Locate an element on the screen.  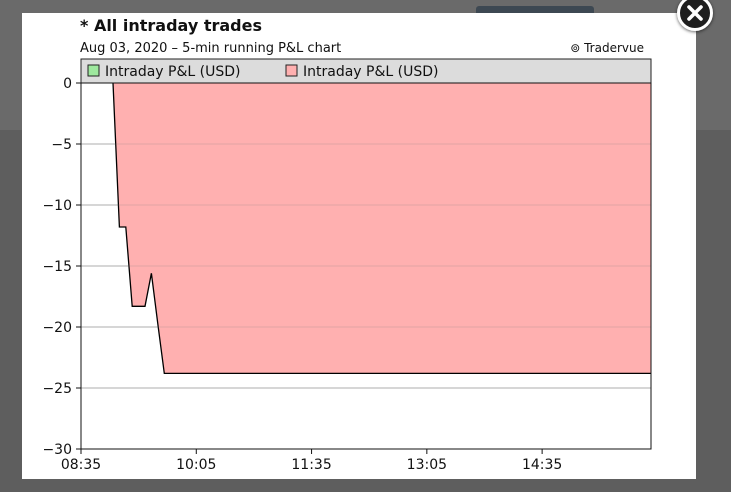
chart-subtitle: Aug 03, 2020 – 5-min running P&L chart is located at coordinates (210, 48).